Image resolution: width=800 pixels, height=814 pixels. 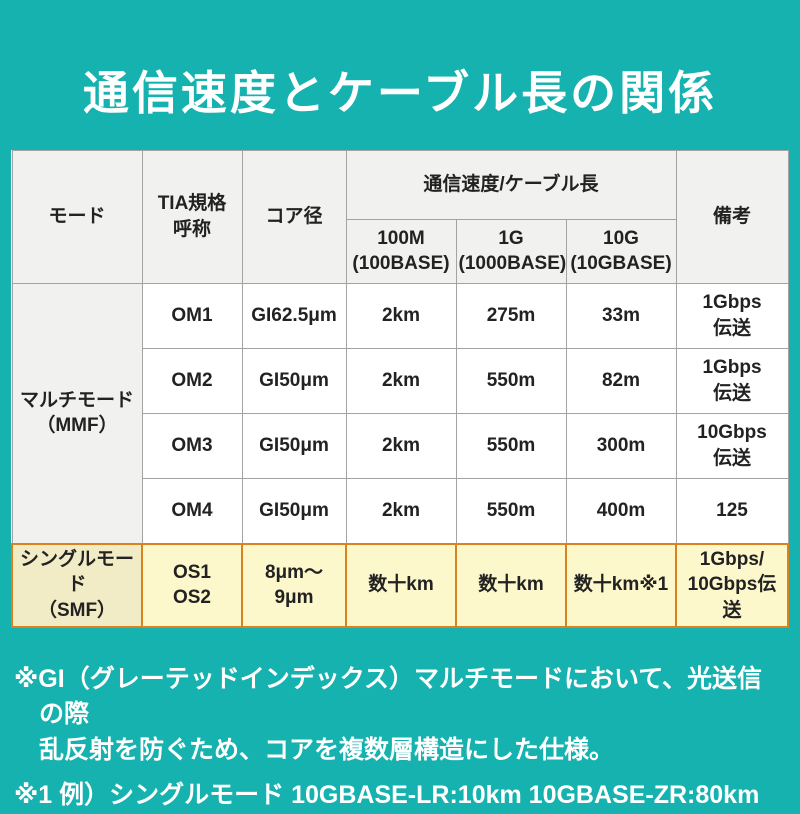 What do you see at coordinates (732, 216) in the screenshot?
I see `header-remarks: 備考` at bounding box center [732, 216].